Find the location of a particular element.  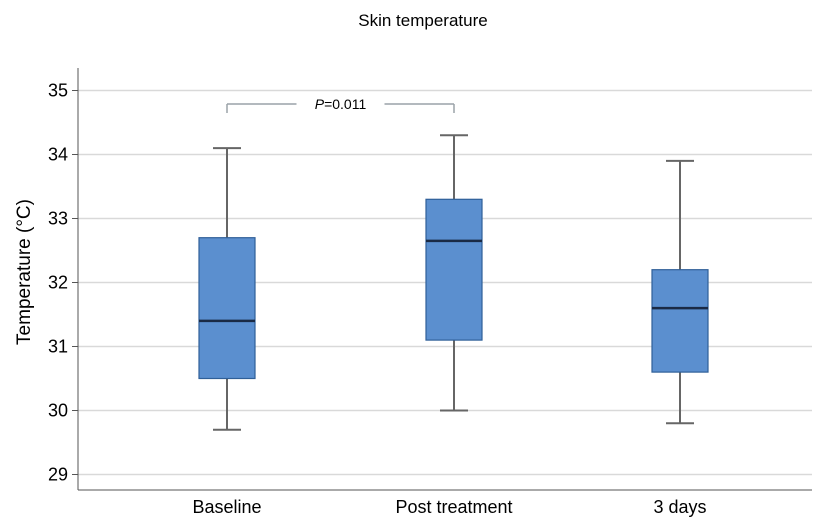

y-tick-label: 35 is located at coordinates (58, 91).